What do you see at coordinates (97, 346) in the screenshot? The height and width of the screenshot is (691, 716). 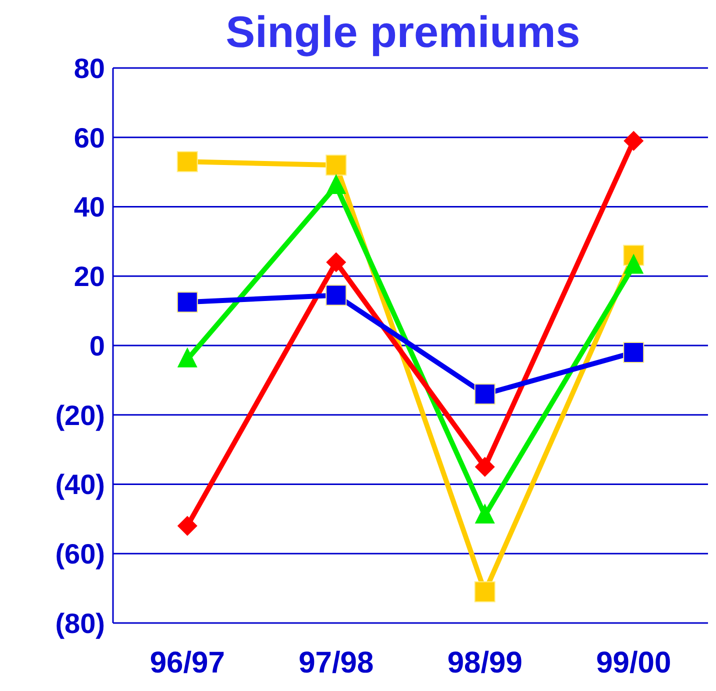 I see `y-tick-label: 0` at bounding box center [97, 346].